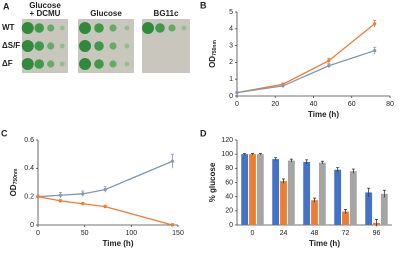 The image size is (400, 253). Describe the element at coordinates (212, 182) in the screenshot. I see `y-axis-title-main: % glucose` at that location.